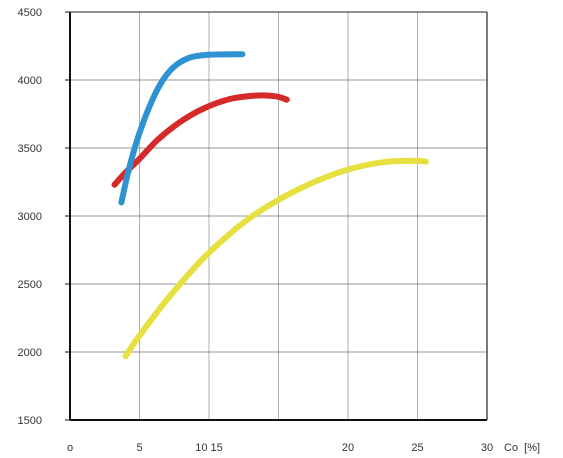 This screenshot has height=458, width=563. I want to click on x-tick-label-1: 5, so click(139, 448).